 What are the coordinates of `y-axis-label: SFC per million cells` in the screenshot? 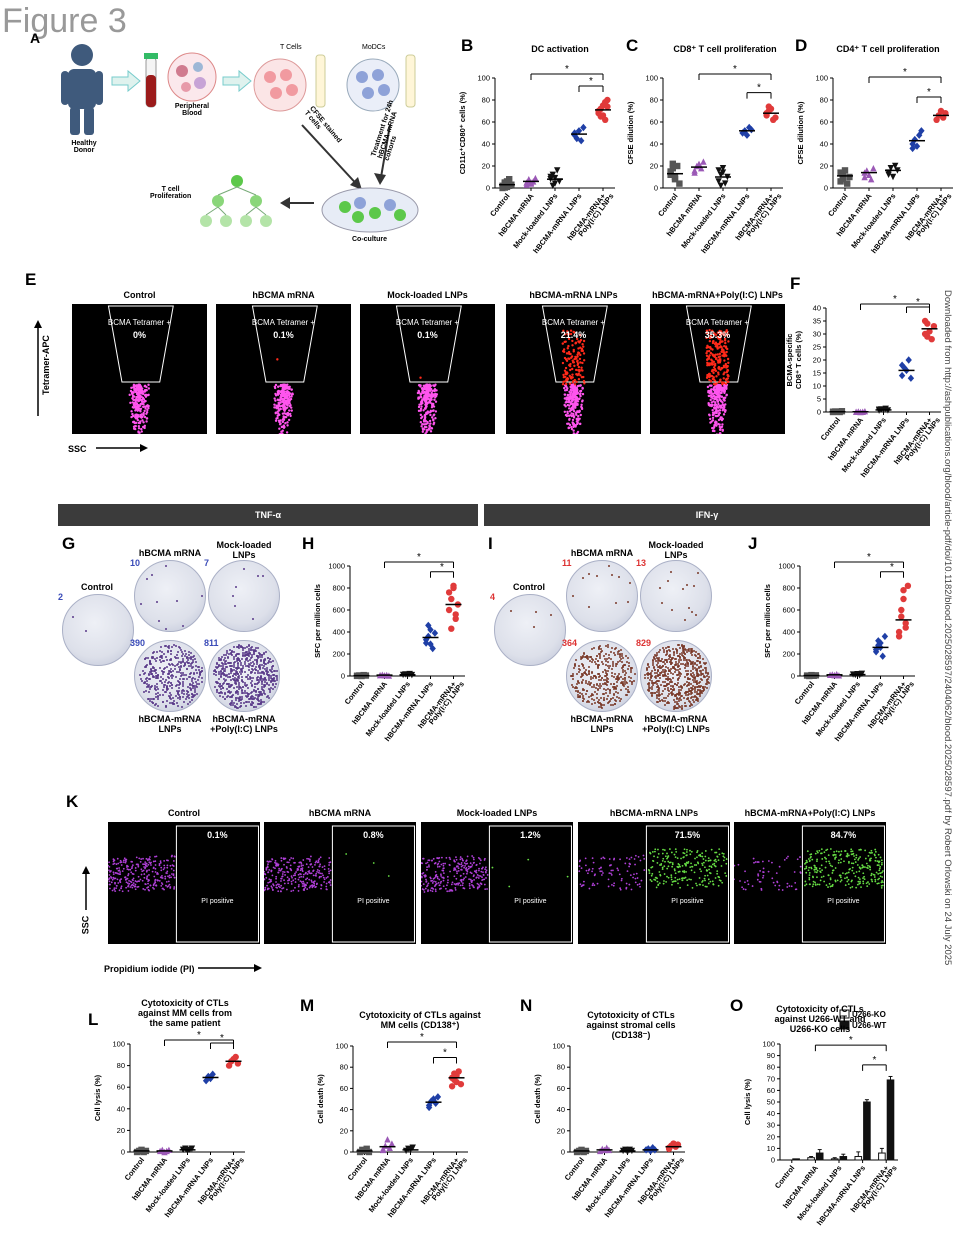 It's located at (317, 621).